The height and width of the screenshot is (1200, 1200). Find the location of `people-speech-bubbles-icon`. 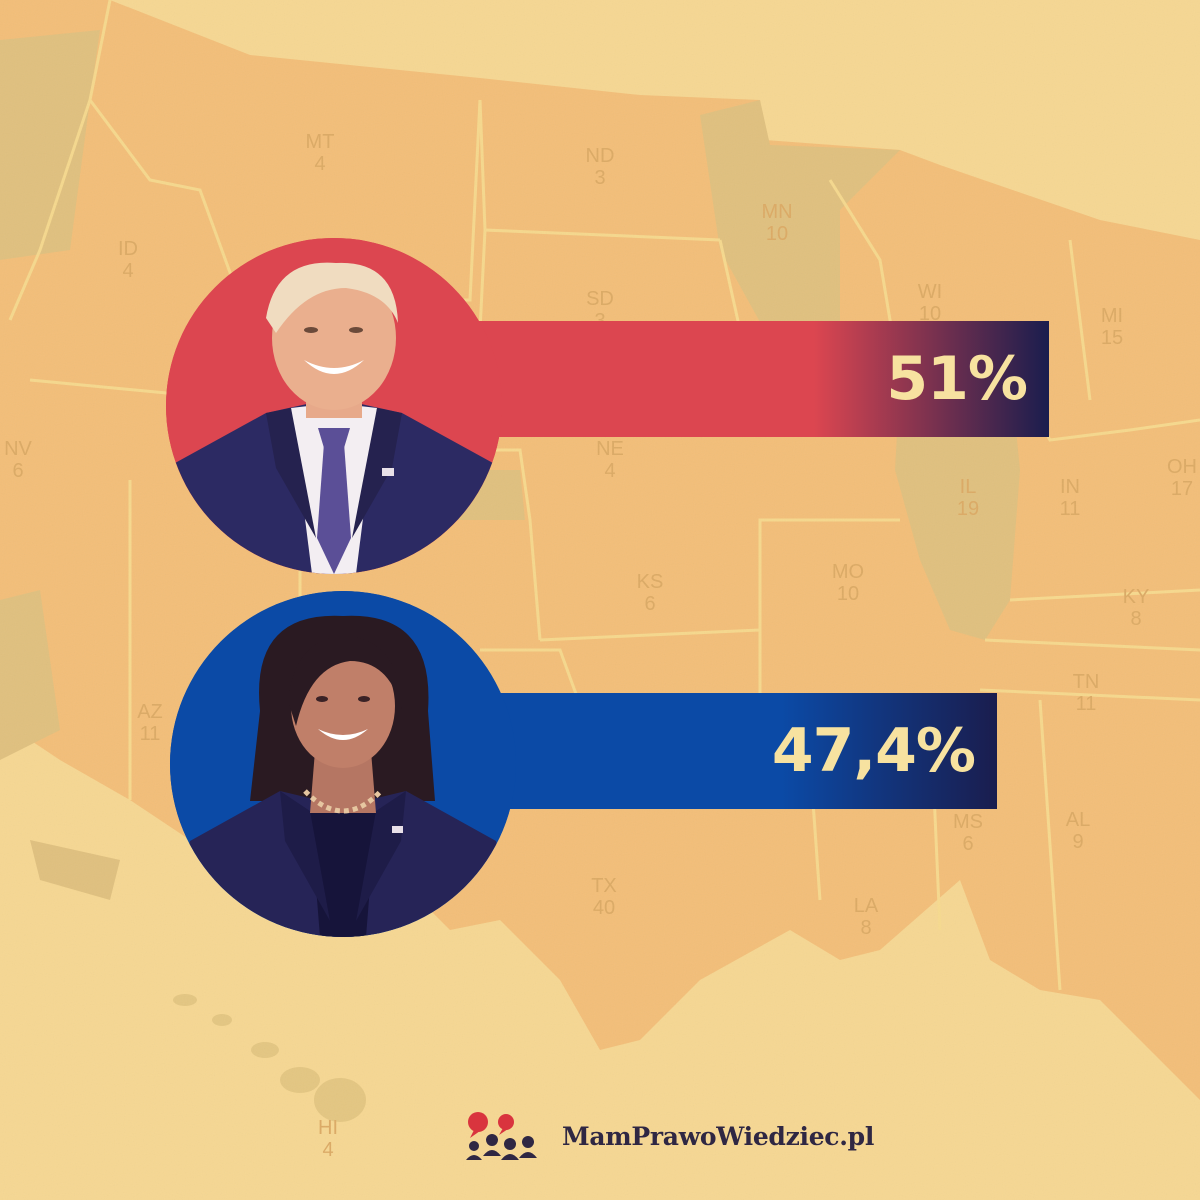

people-speech-bubbles-icon is located at coordinates (501, 1136).